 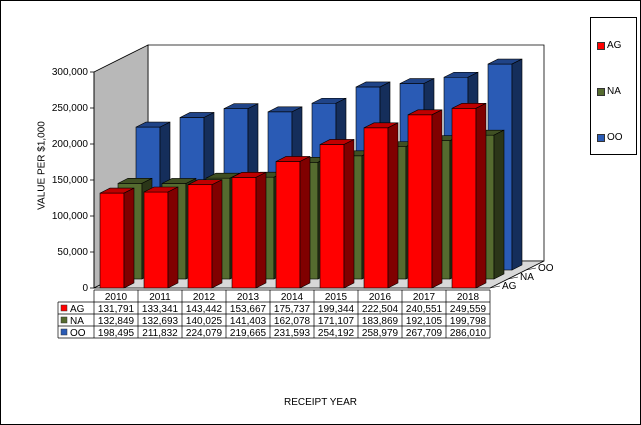 I want to click on depth-label: AG, so click(x=509, y=286).